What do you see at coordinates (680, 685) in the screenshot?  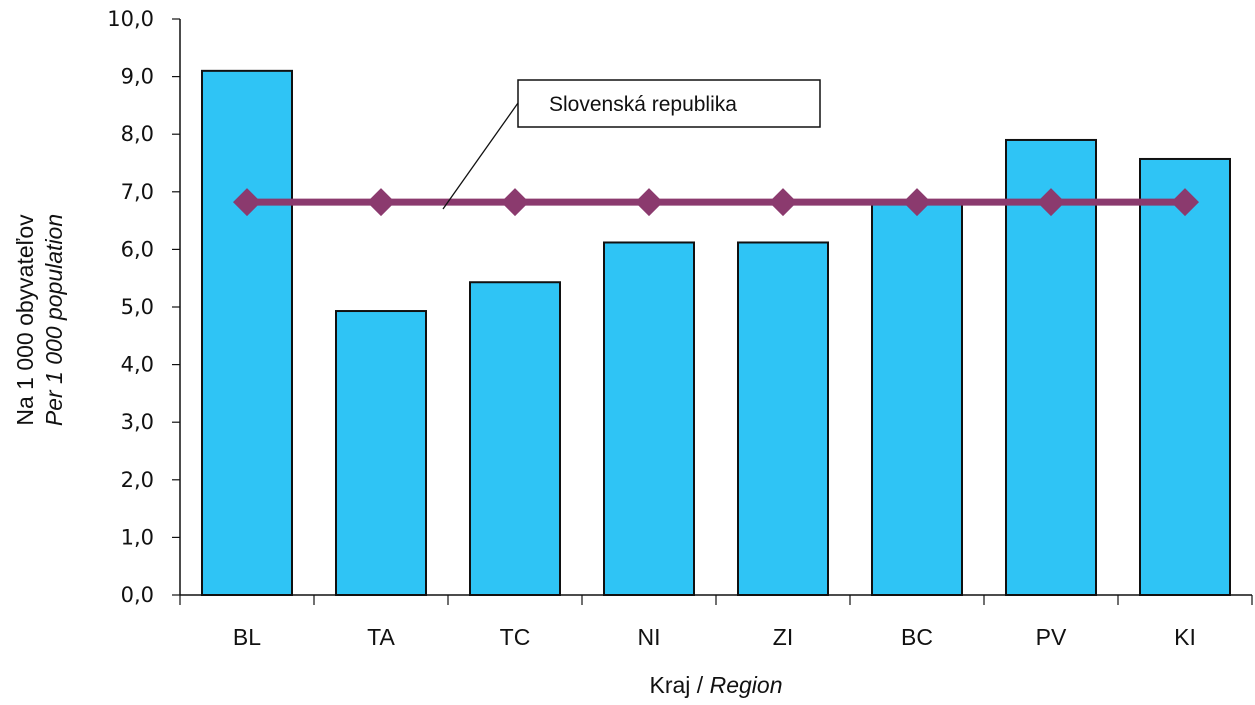 I see `x-axis-label-main: Kraj /` at bounding box center [680, 685].